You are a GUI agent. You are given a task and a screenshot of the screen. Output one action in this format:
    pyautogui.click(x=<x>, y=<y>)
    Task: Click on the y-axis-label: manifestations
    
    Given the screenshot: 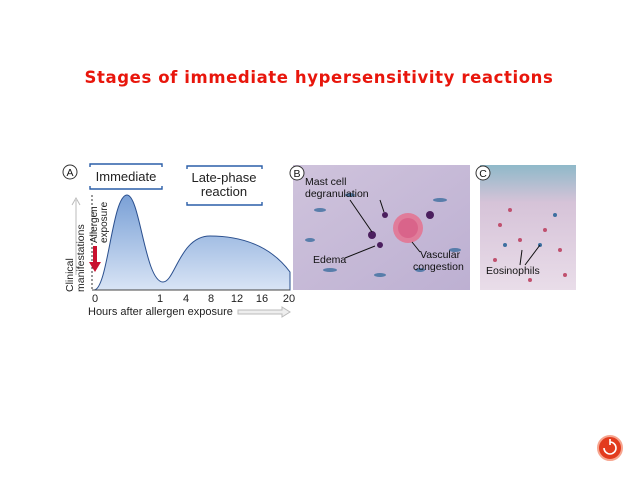 What is the action you would take?
    pyautogui.click(x=81, y=258)
    